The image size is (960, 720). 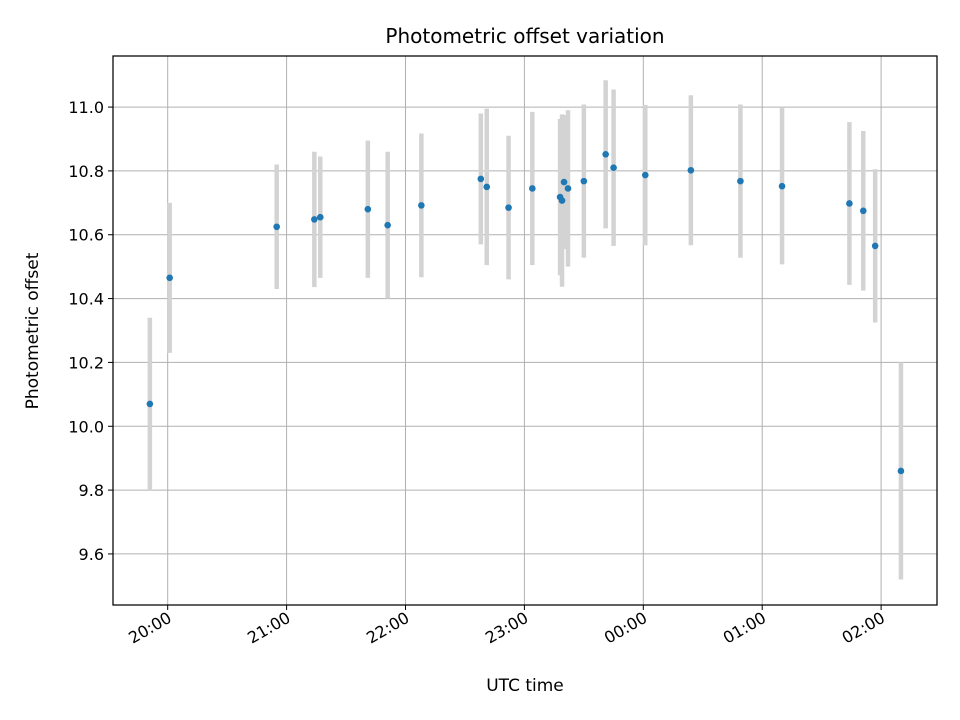 I want to click on y-tick-label: 11.0, so click(x=86, y=107).